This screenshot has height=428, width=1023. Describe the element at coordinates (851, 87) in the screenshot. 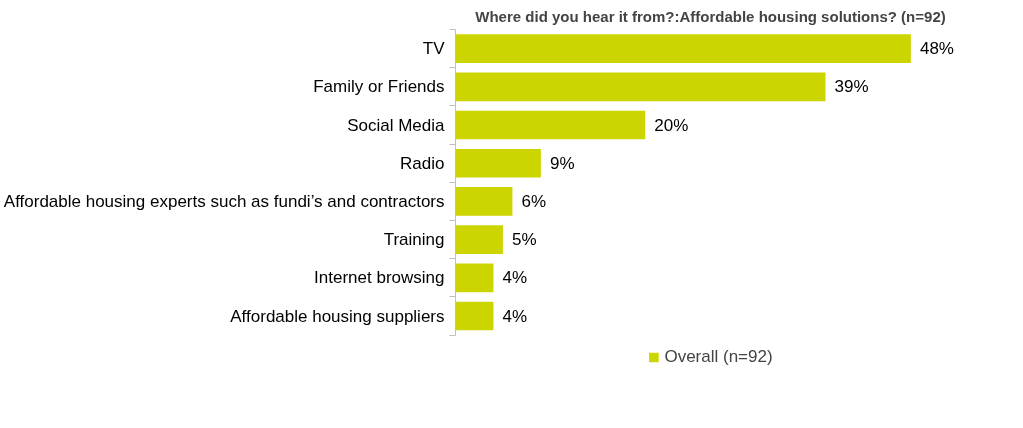

I see `data-label: 39%` at that location.